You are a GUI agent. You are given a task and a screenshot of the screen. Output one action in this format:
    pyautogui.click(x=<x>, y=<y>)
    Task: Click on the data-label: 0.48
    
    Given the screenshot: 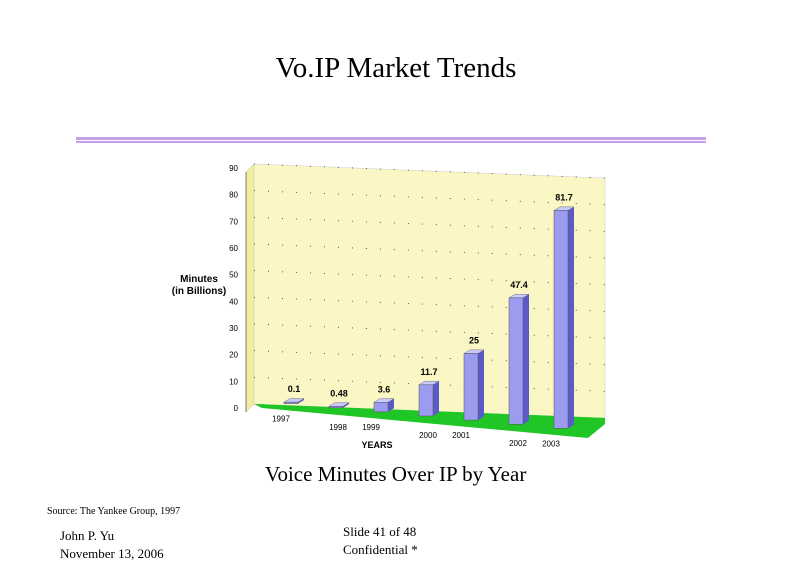 What is the action you would take?
    pyautogui.click(x=339, y=393)
    